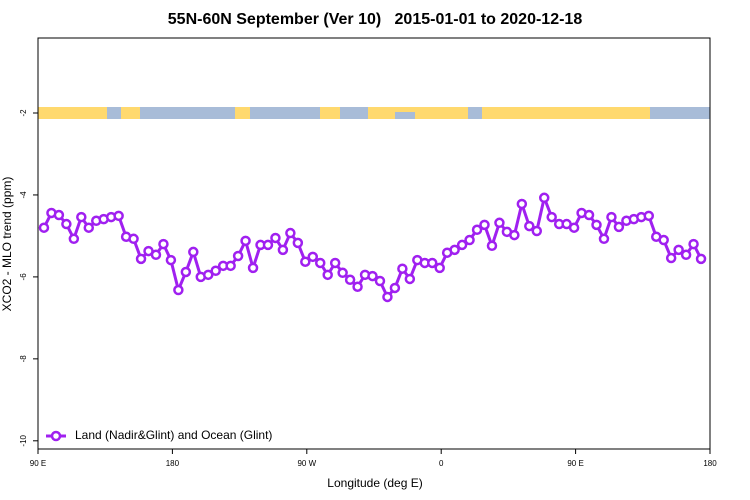 The width and height of the screenshot is (750, 500). What do you see at coordinates (441, 463) in the screenshot?
I see `x-tick-label: 0` at bounding box center [441, 463].